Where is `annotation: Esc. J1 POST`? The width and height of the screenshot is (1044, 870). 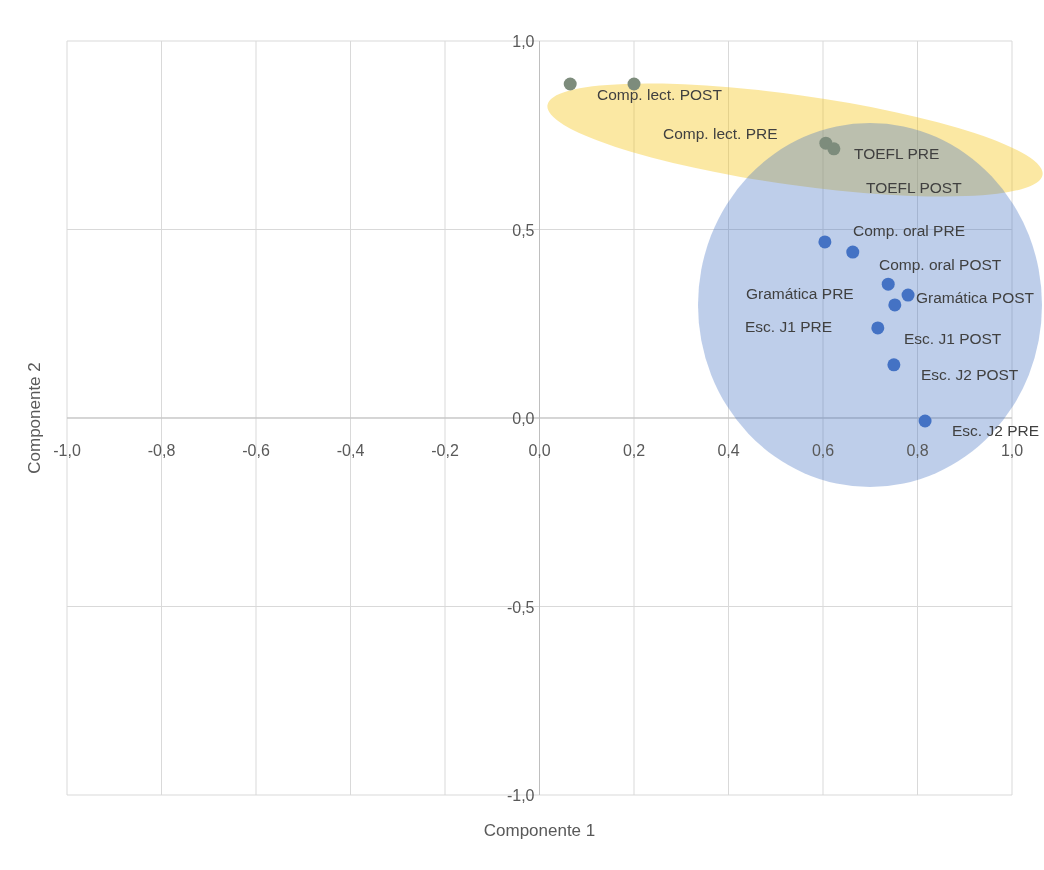 annotation: Esc. J1 POST is located at coordinates (953, 338).